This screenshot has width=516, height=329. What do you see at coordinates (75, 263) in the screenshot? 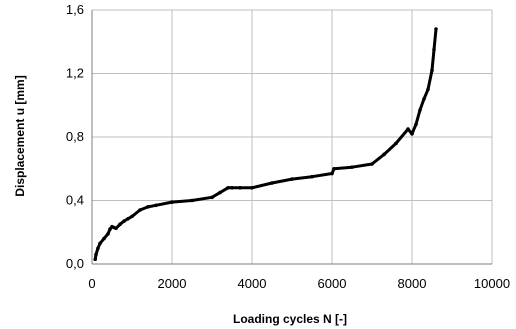
I see `y-tick-label: 0,0` at bounding box center [75, 263].